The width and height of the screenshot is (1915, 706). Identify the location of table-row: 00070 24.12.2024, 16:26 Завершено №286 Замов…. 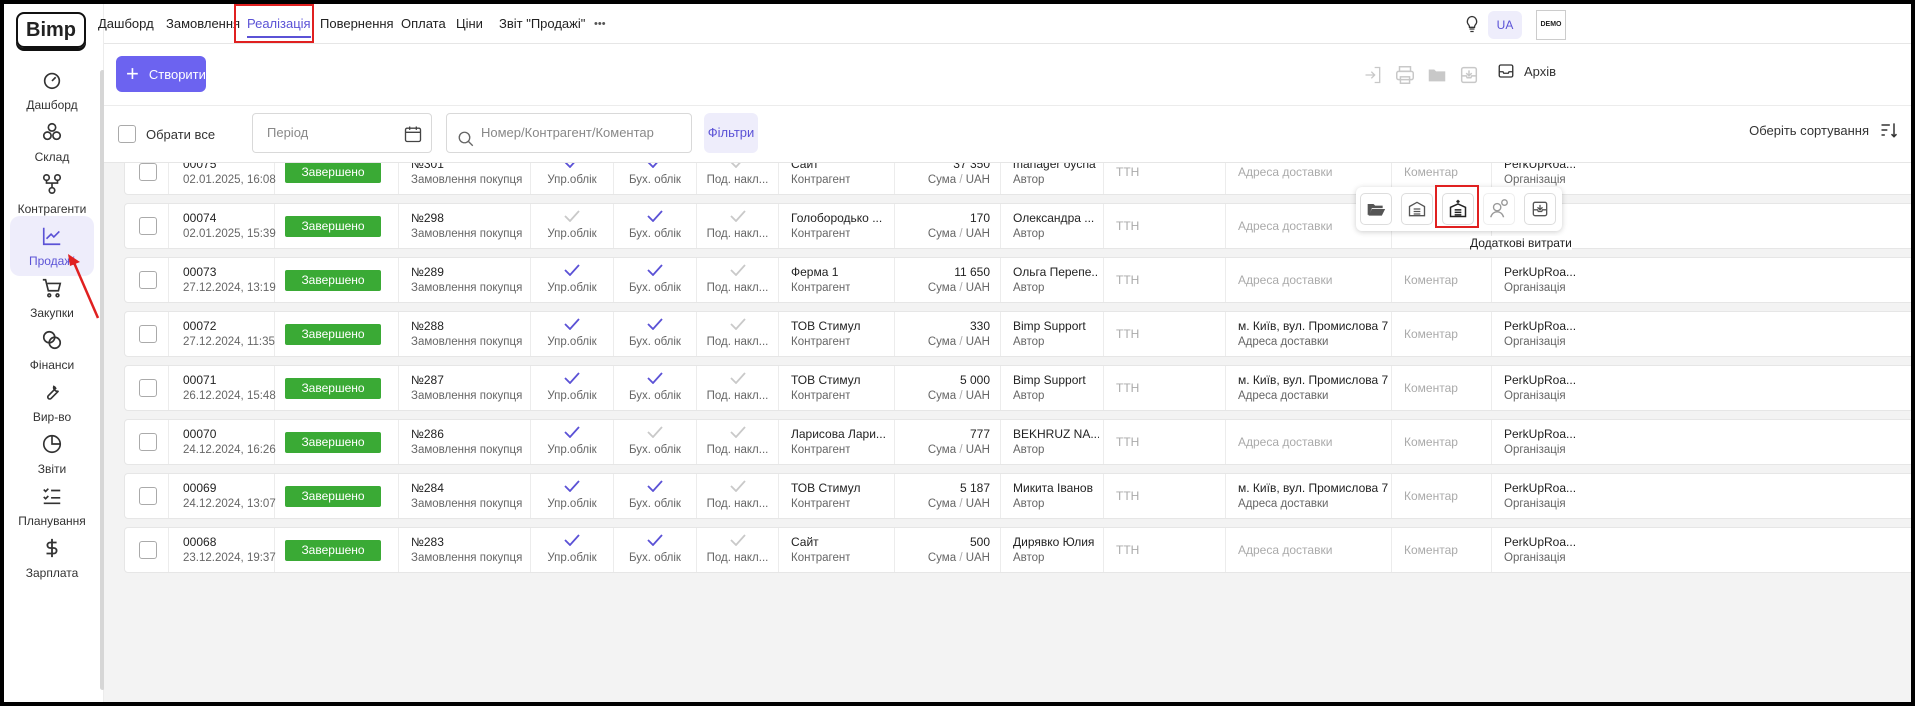
(1017, 442).